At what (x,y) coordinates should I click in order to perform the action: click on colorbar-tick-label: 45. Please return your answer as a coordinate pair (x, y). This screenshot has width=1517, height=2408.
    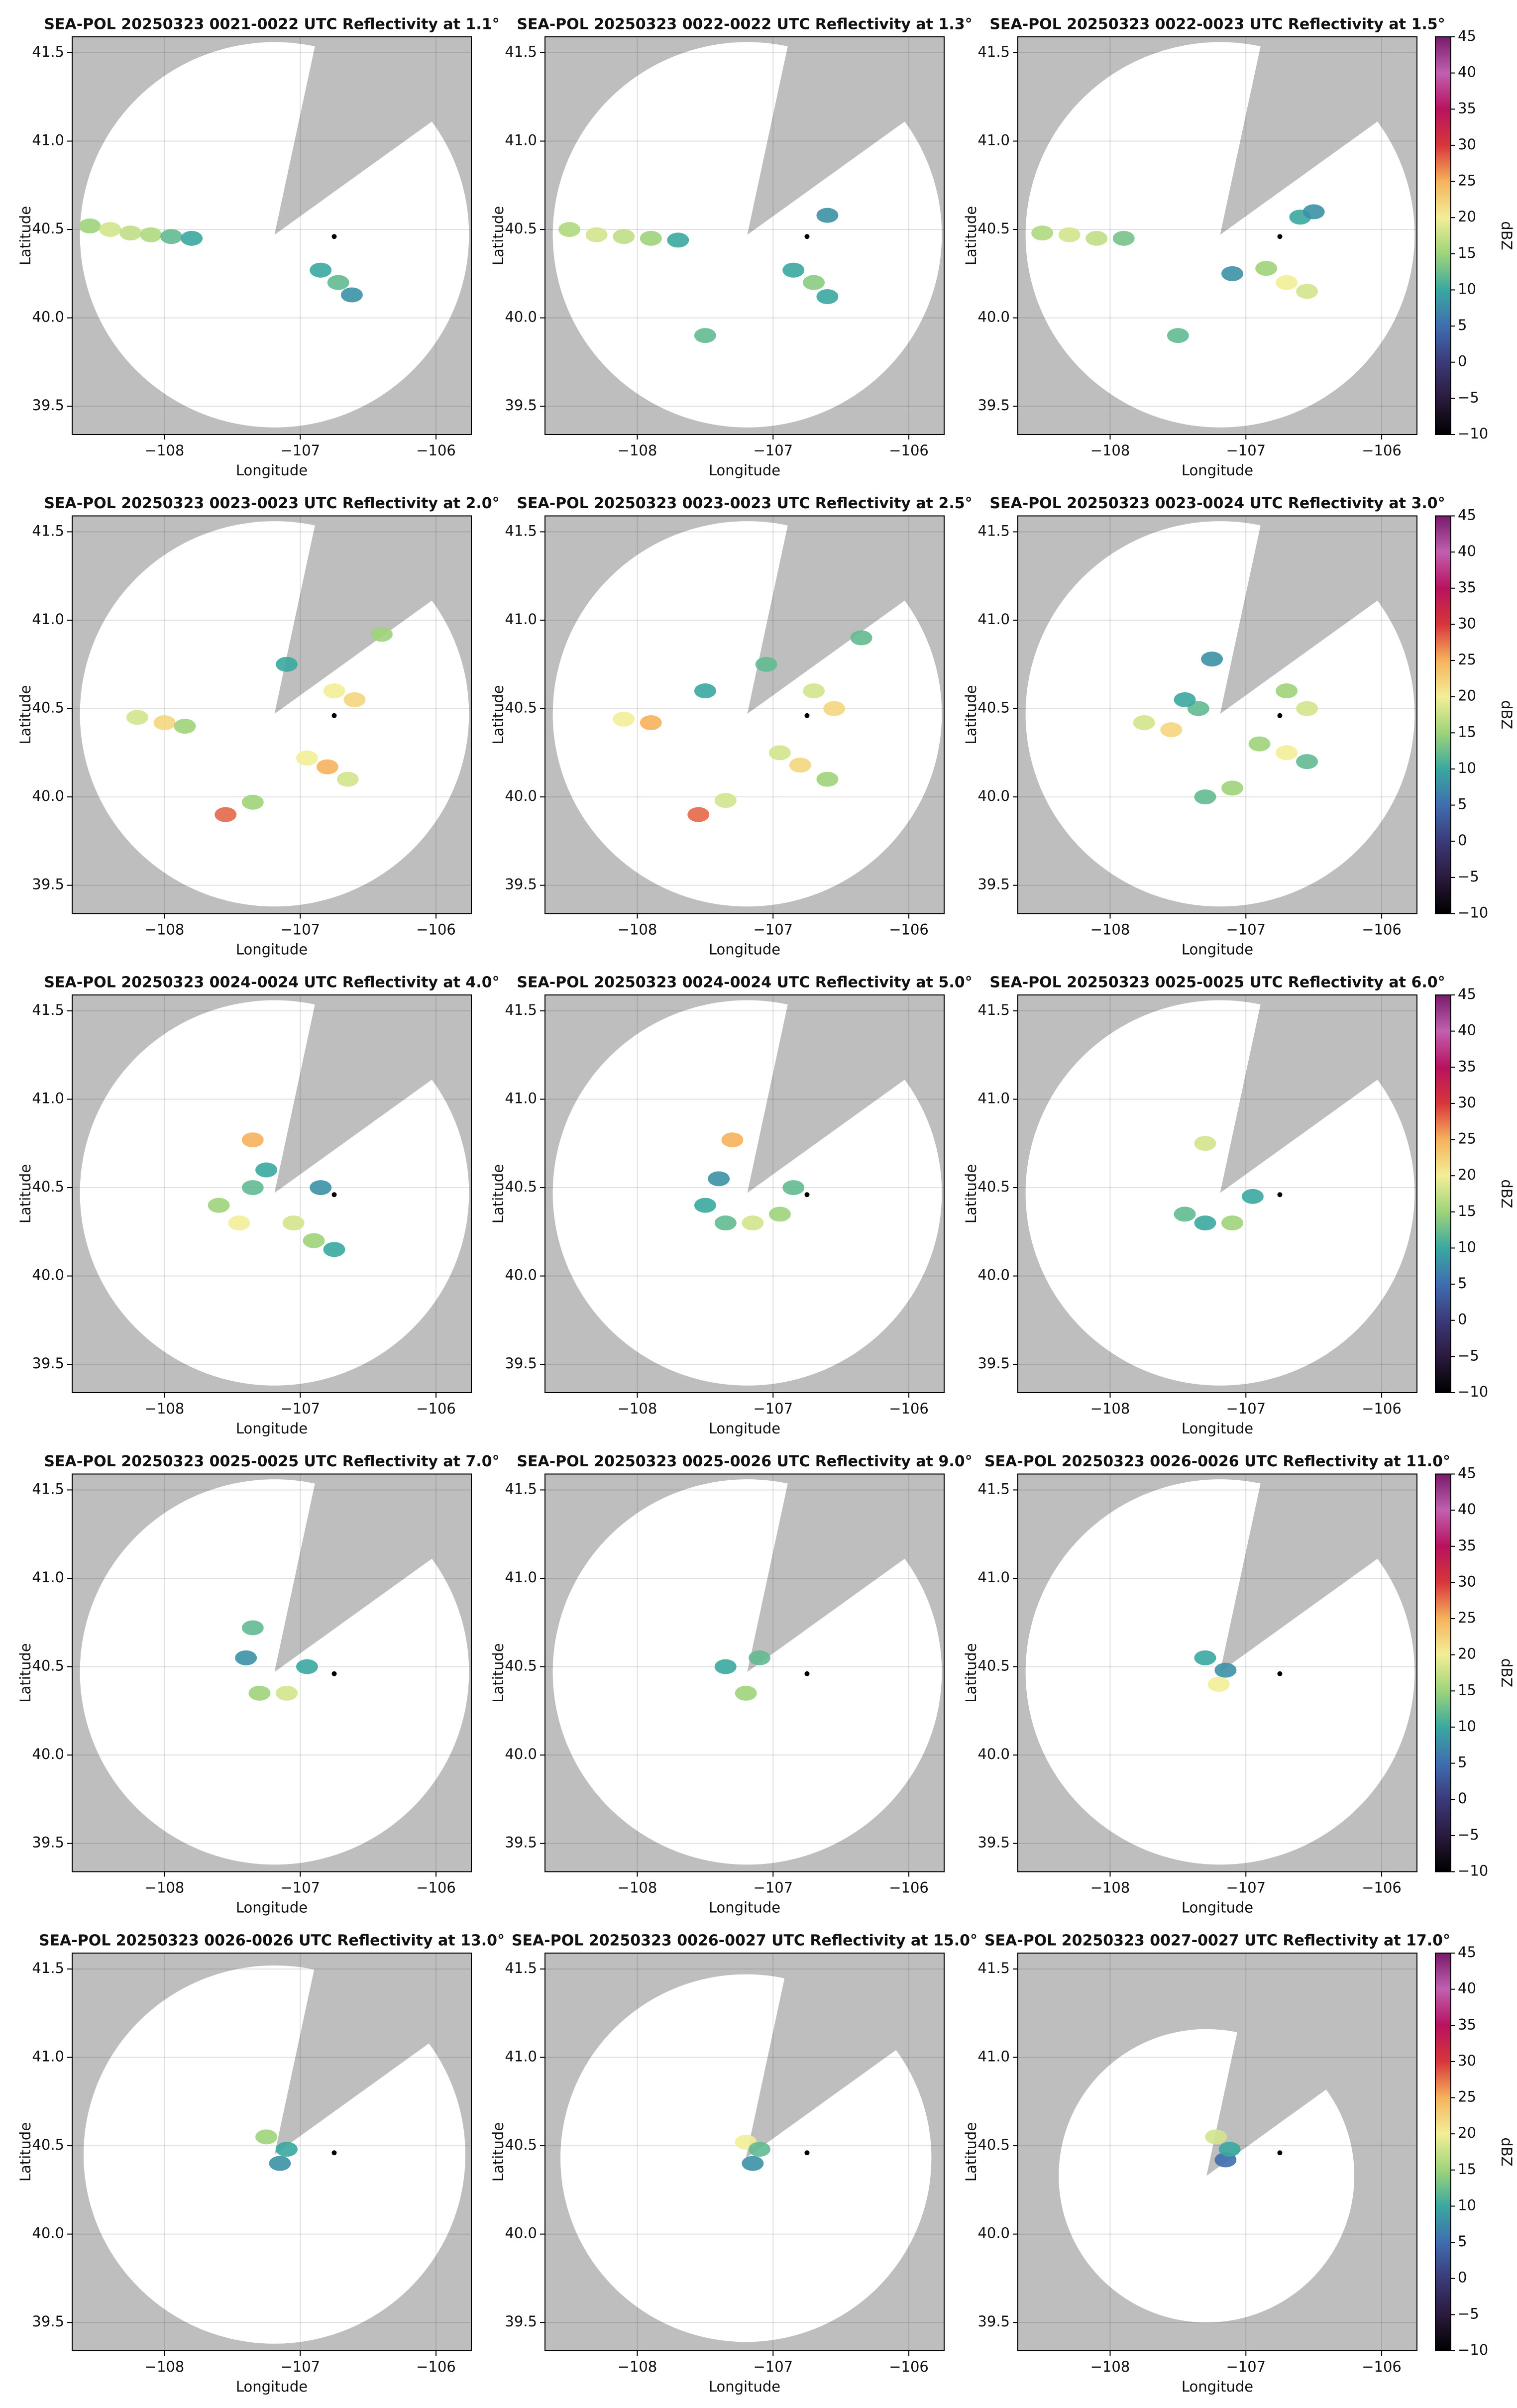
    Looking at the image, I should click on (1467, 1952).